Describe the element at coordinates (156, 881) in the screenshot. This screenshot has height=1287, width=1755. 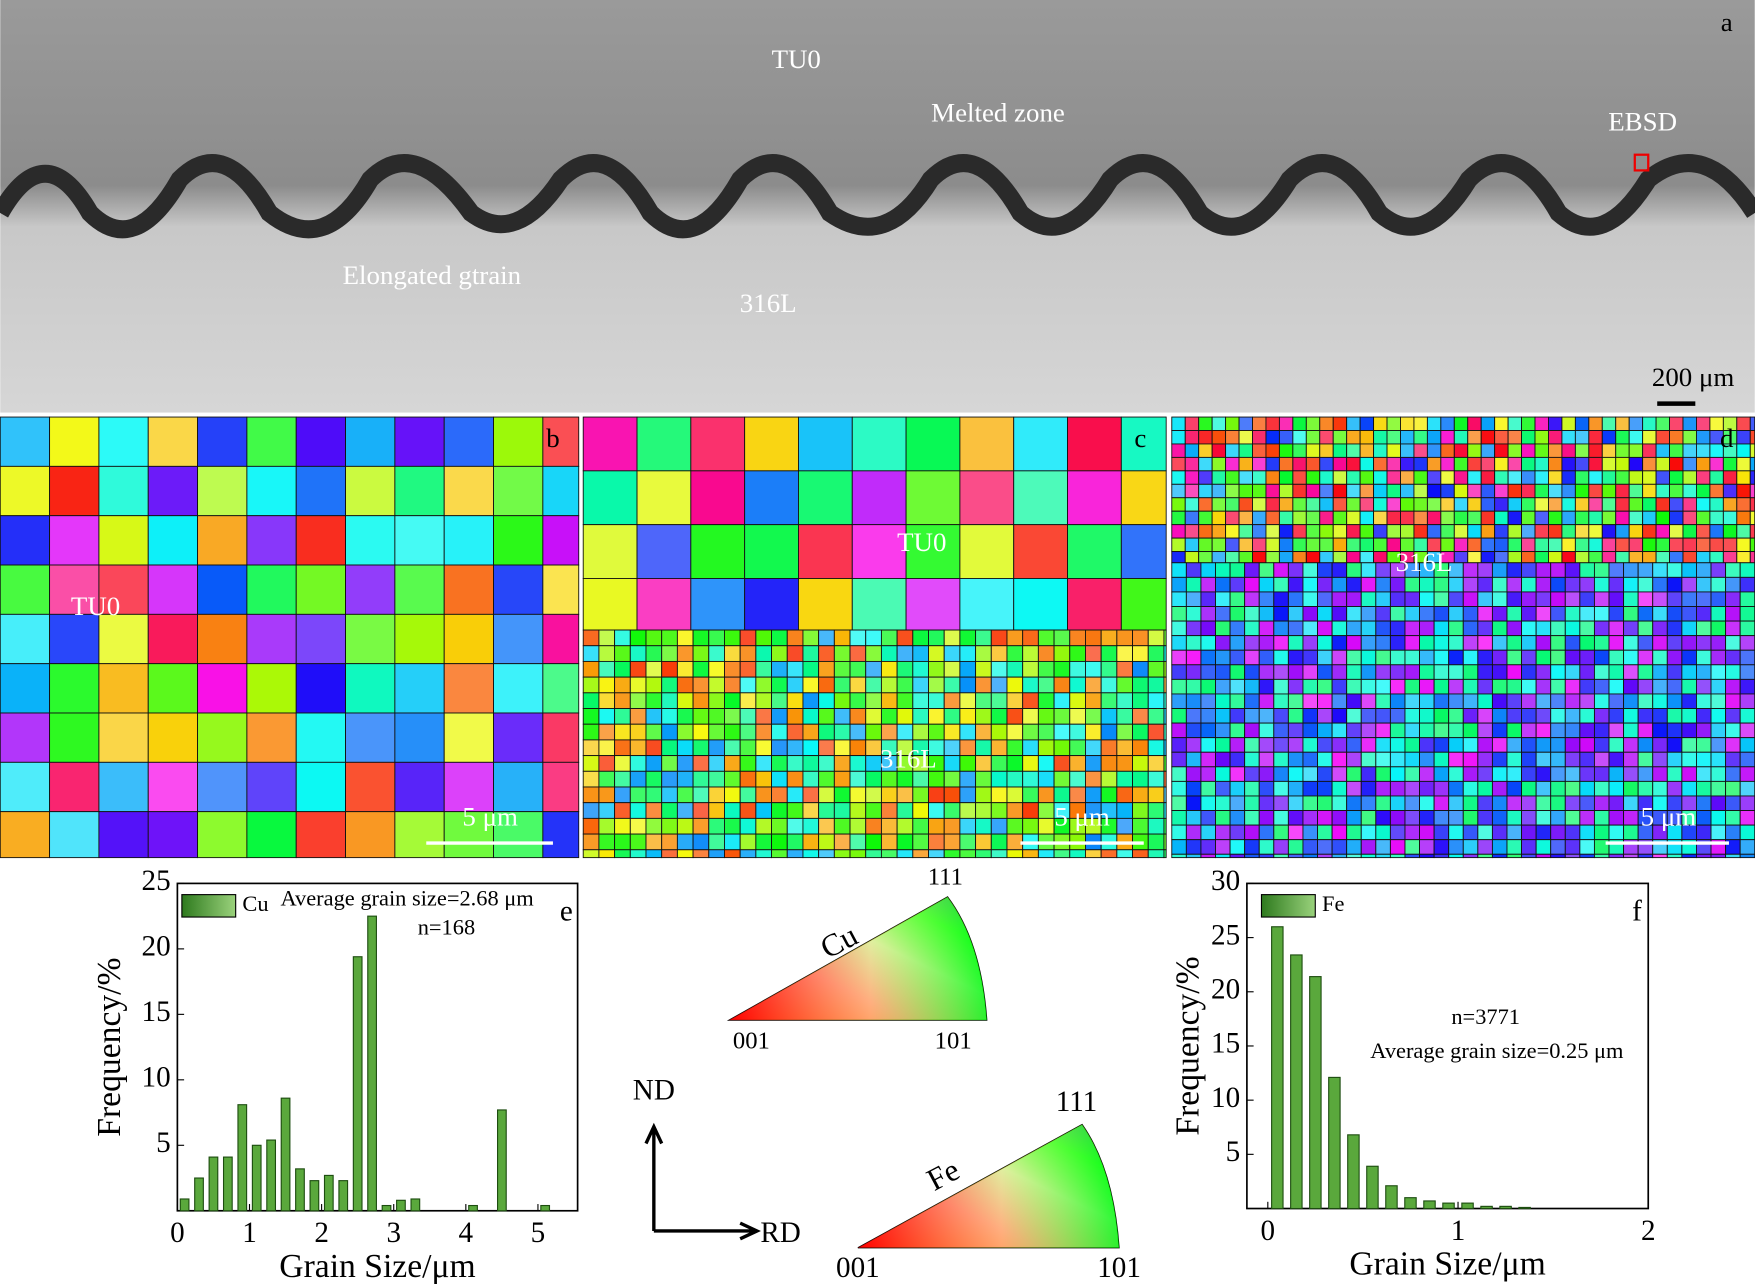
I see `y-tick-label: 25` at that location.